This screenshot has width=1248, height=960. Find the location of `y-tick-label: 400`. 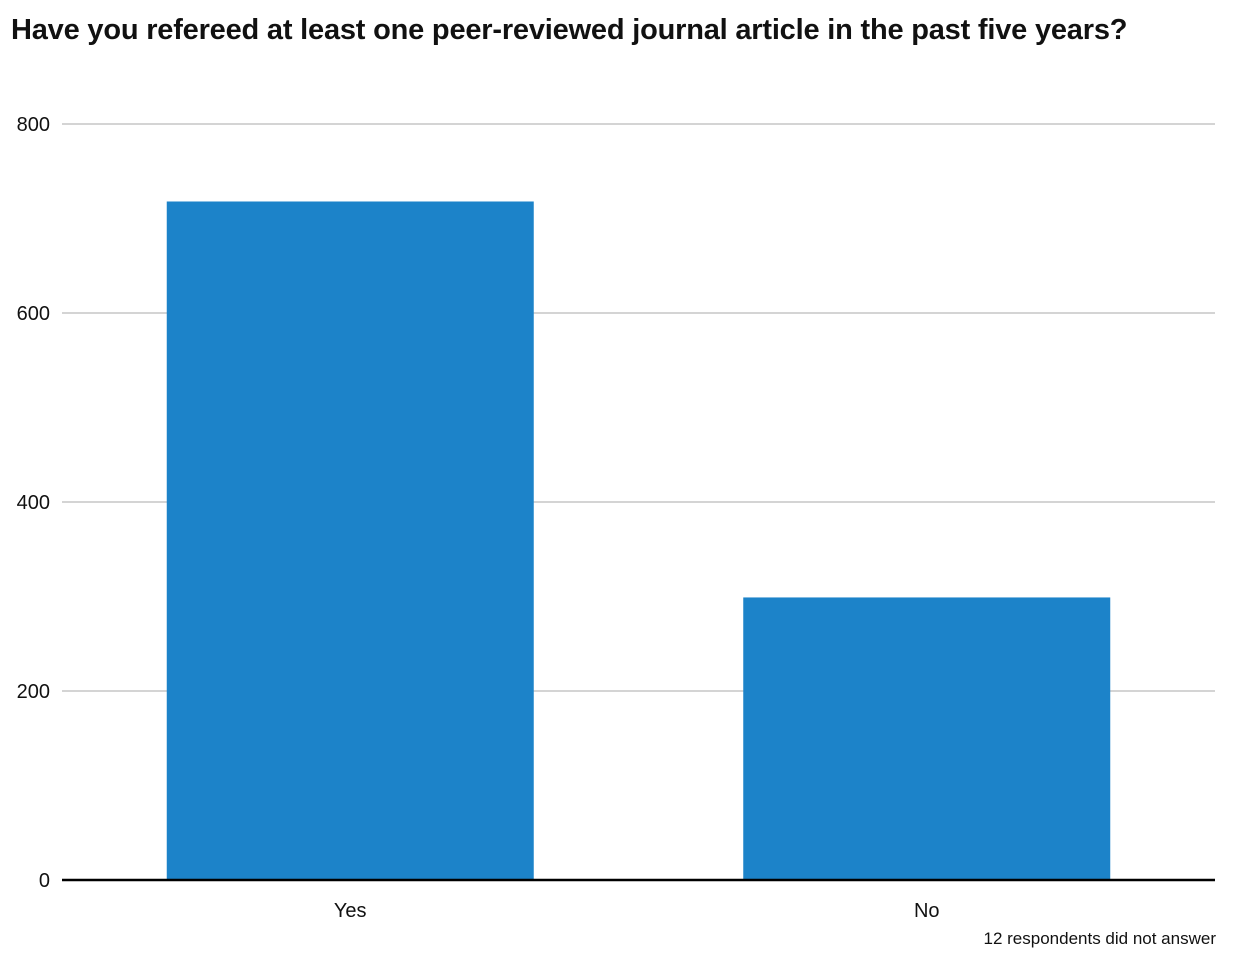

y-tick-label: 400 is located at coordinates (33, 503).